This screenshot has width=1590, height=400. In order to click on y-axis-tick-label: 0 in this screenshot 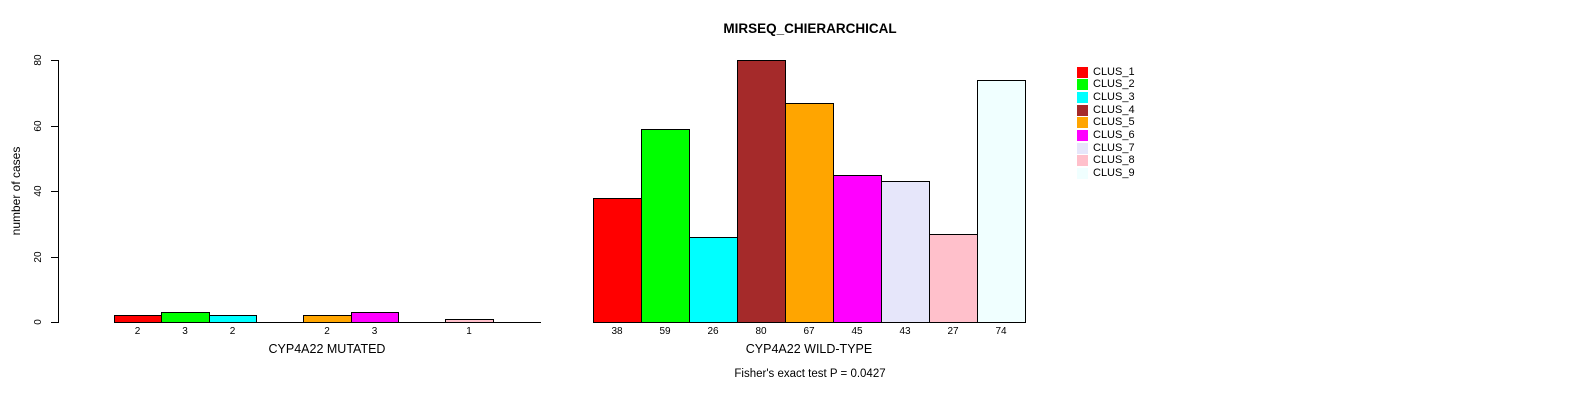, I will do `click(38, 322)`.